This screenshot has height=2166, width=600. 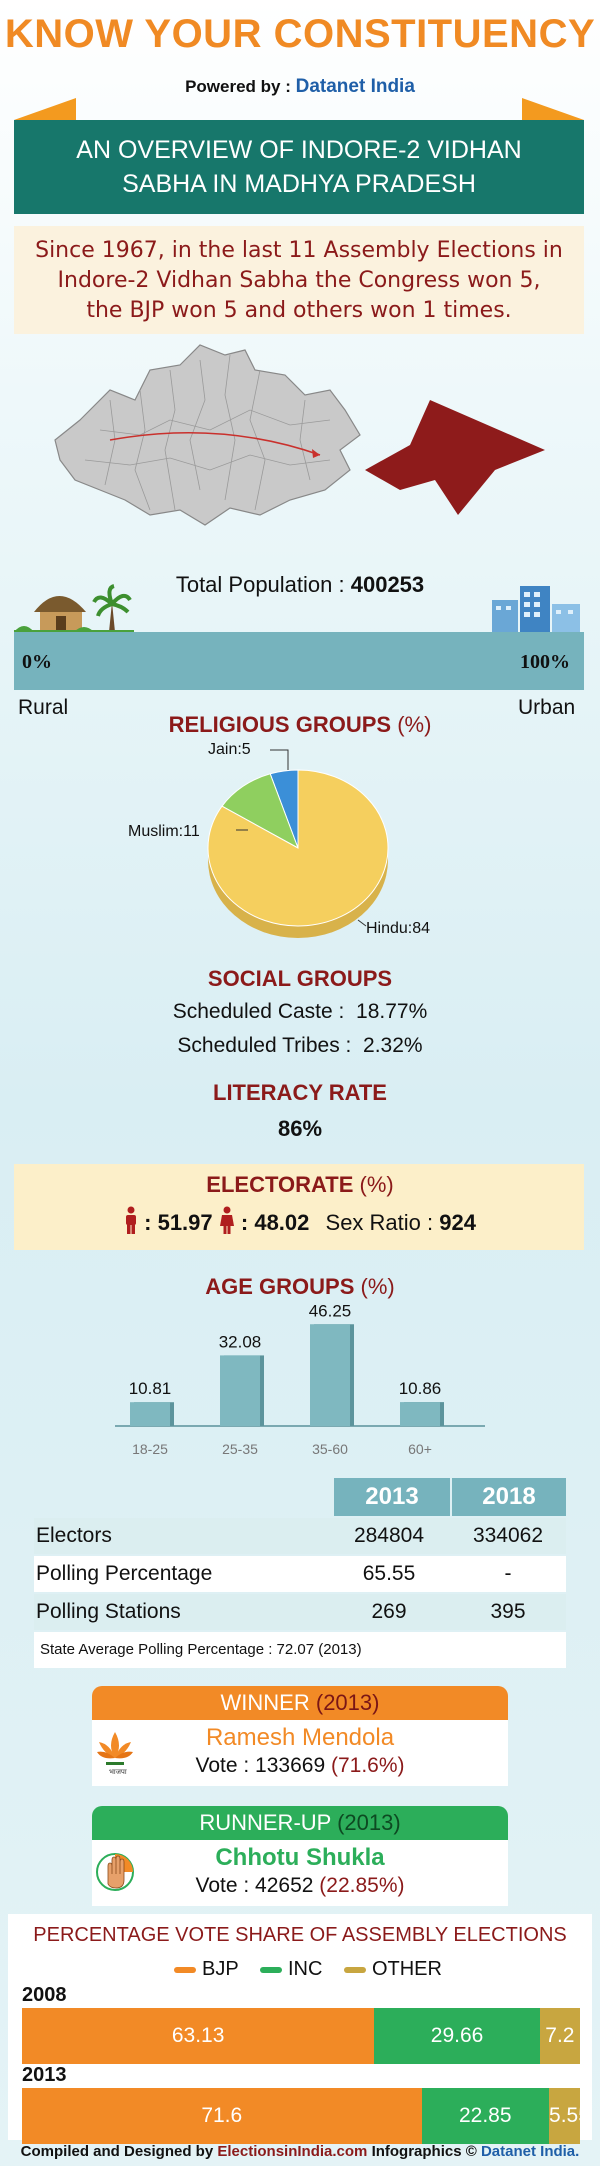 What do you see at coordinates (43, 707) in the screenshot?
I see `rural-label: Rural` at bounding box center [43, 707].